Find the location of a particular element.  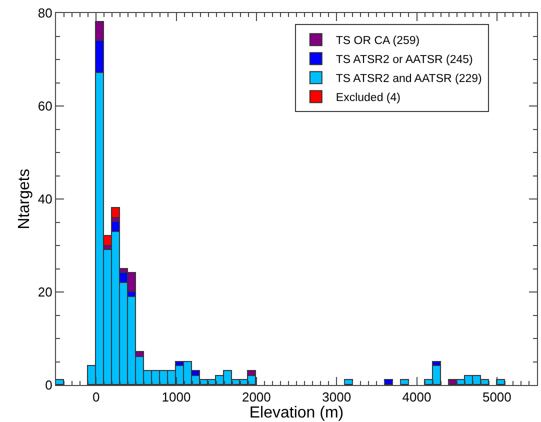

x-axis-title: Elevation (m) is located at coordinates (296, 413).